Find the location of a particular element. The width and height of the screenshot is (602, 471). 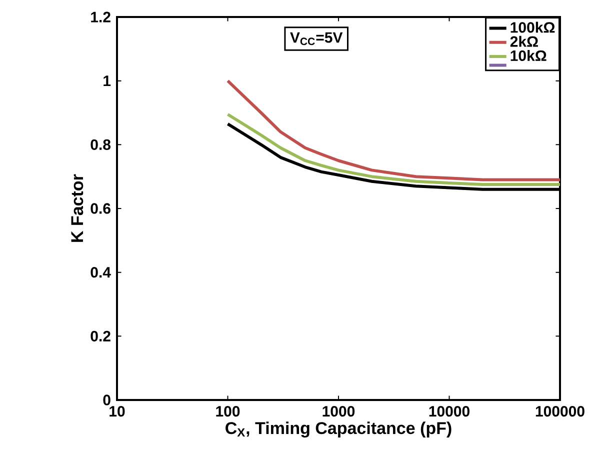

x-axis-title: C$_{X}$, Timing Capacitance (pF) is located at coordinates (339, 430).